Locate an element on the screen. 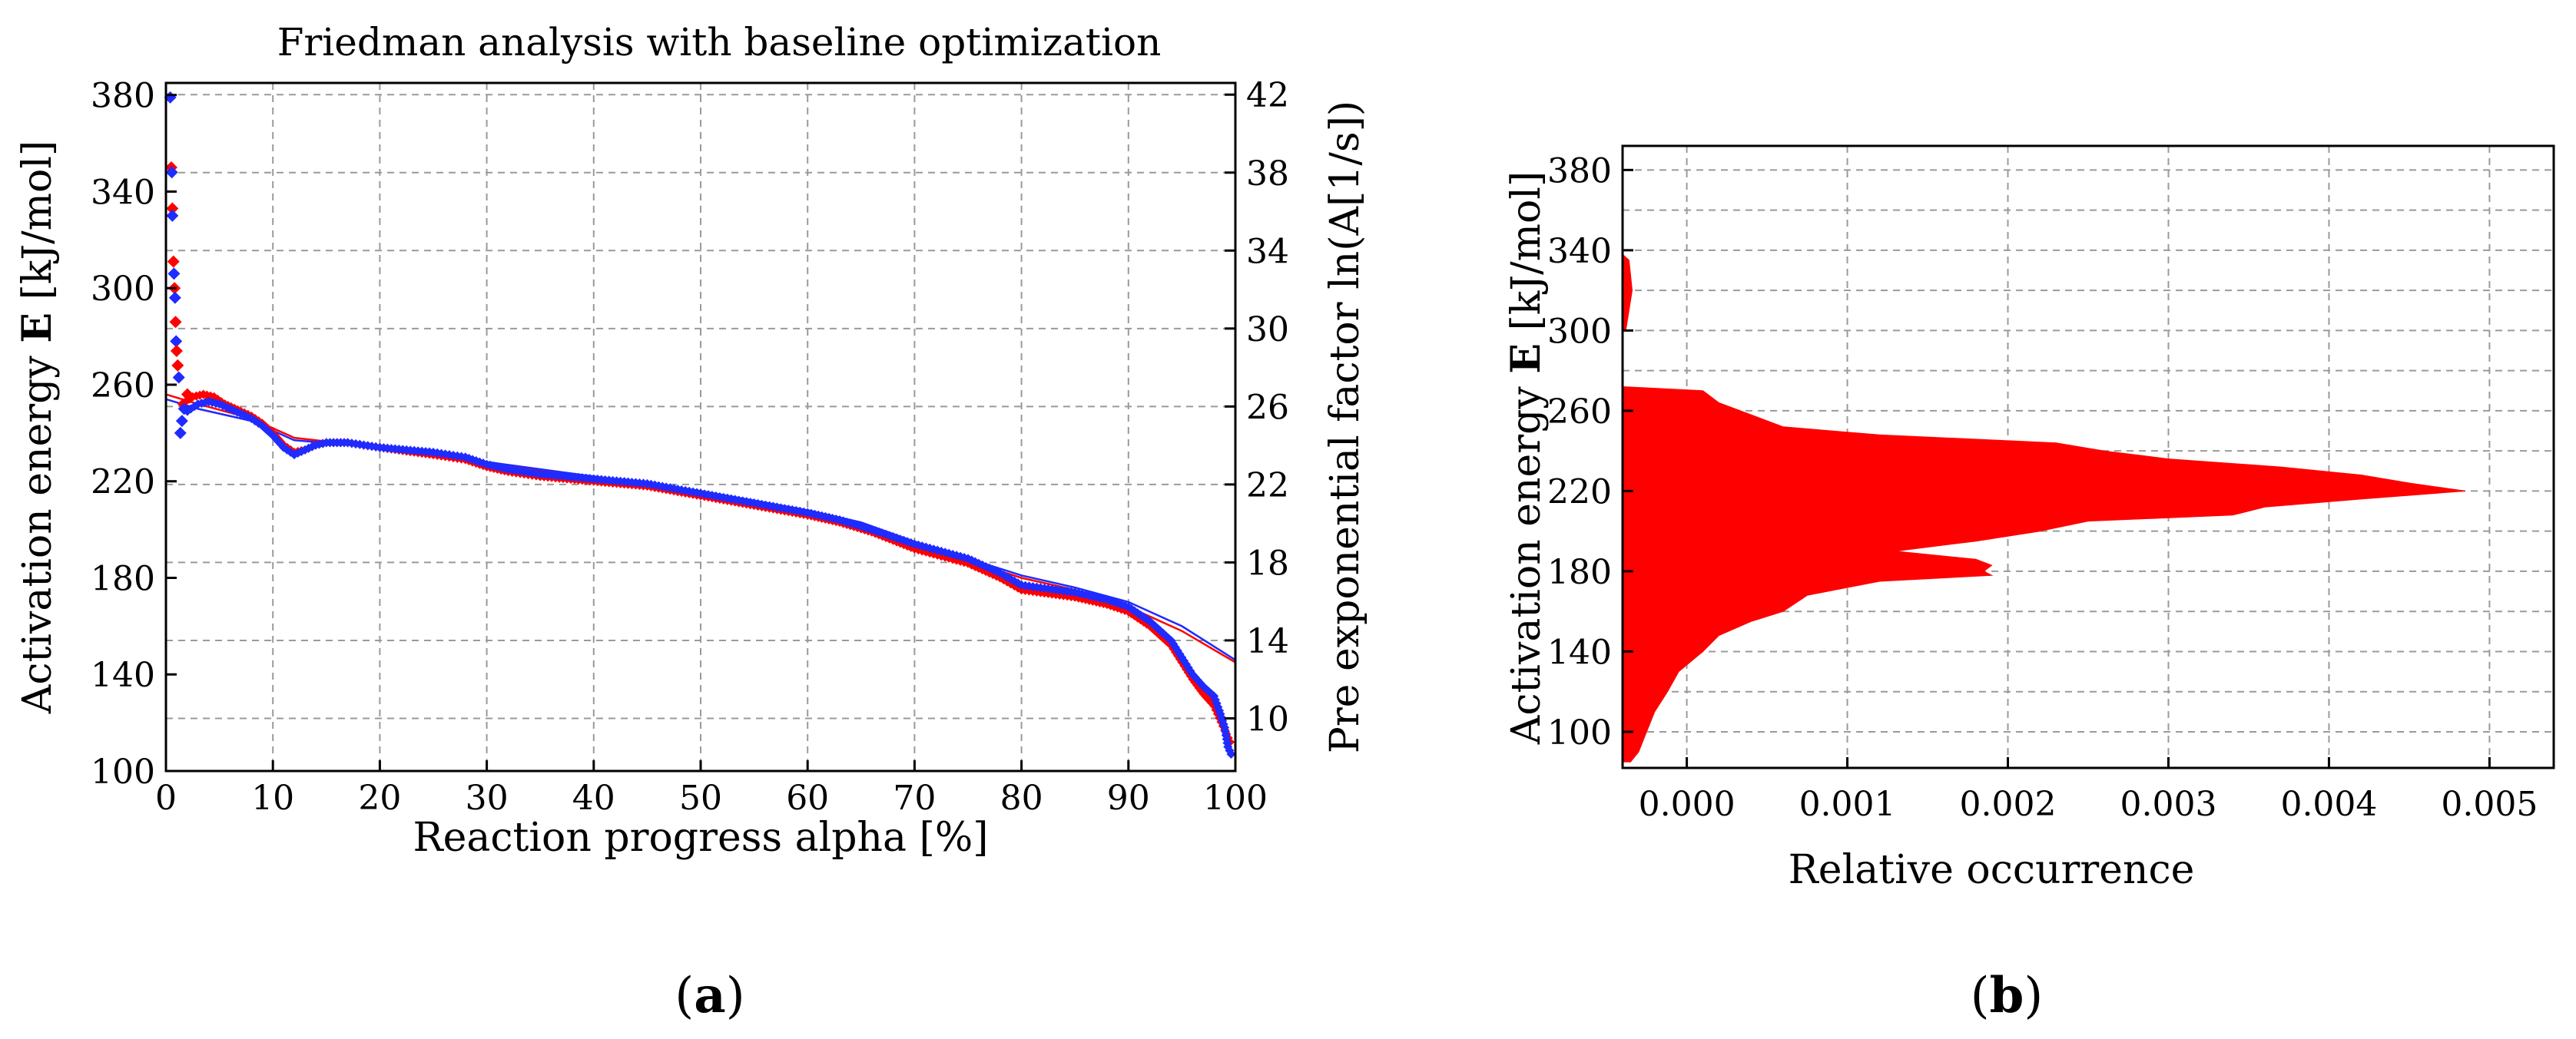 This screenshot has width=2576, height=1039. panel-label-a-close: ) is located at coordinates (735, 996).